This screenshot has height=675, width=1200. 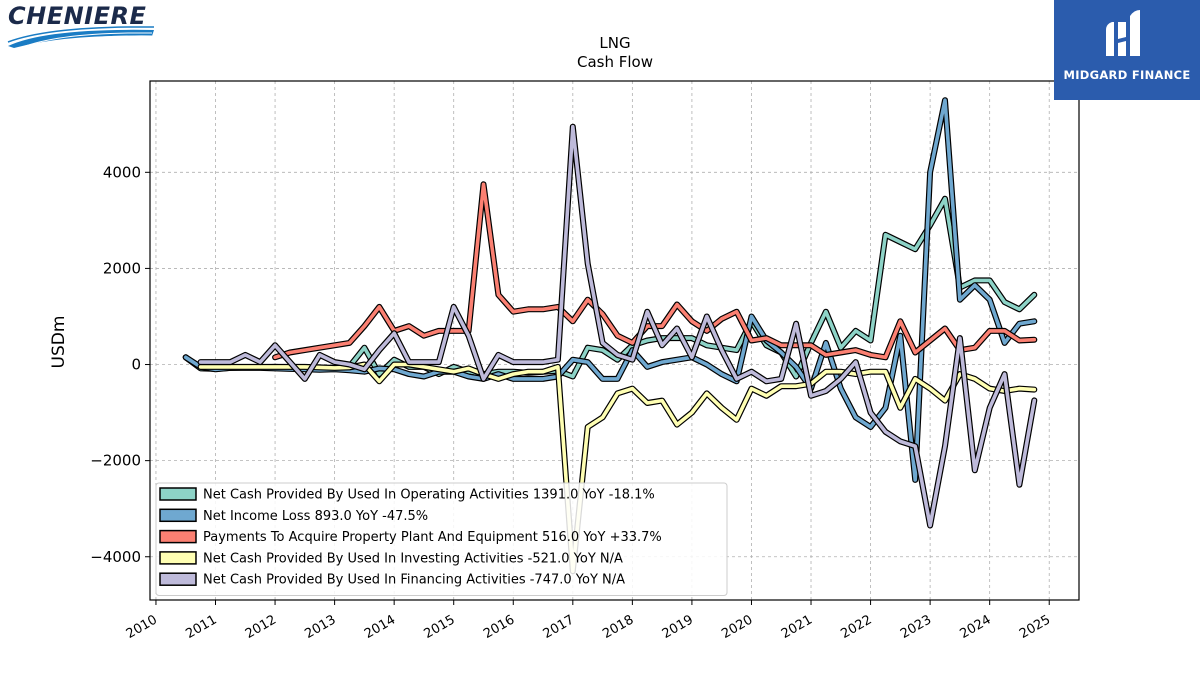 I want to click on x-tick-label: 2024, so click(x=976, y=627).